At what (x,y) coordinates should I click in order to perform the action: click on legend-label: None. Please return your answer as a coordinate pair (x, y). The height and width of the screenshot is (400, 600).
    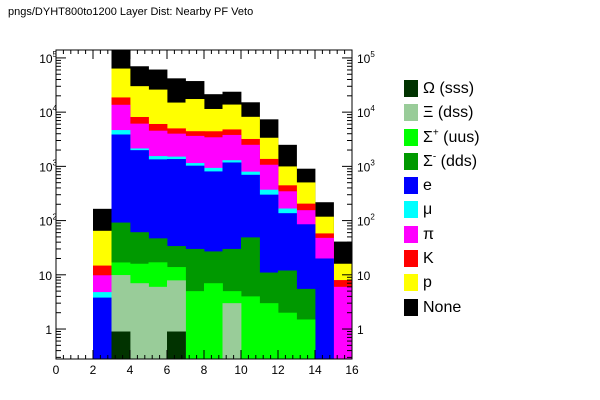
    Looking at the image, I should click on (442, 307).